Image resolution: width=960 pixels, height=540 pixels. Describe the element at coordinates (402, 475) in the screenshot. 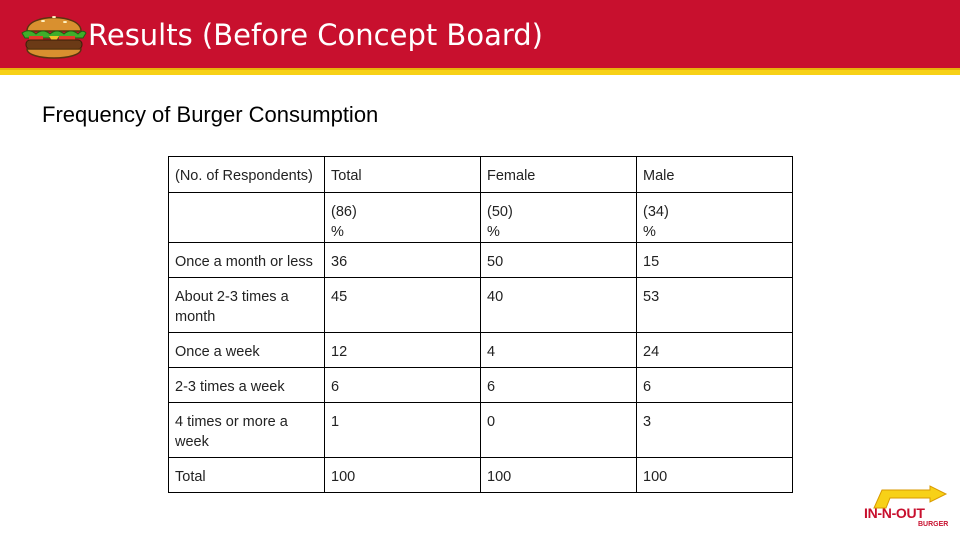

I see `cell-total: 100` at that location.